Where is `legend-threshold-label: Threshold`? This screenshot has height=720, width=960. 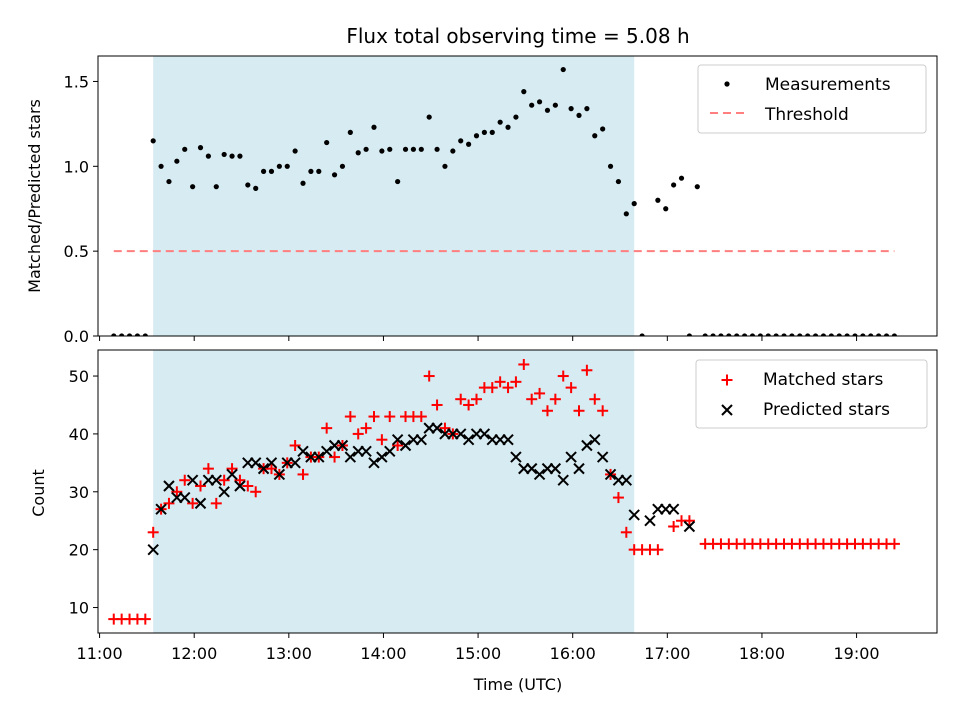 legend-threshold-label: Threshold is located at coordinates (806, 115).